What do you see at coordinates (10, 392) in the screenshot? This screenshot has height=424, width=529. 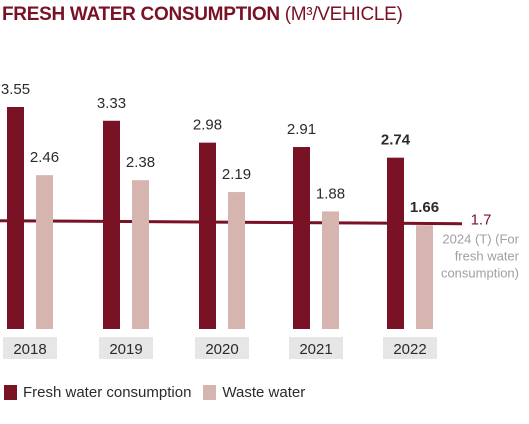 I see `legend-swatch-fresh` at bounding box center [10, 392].